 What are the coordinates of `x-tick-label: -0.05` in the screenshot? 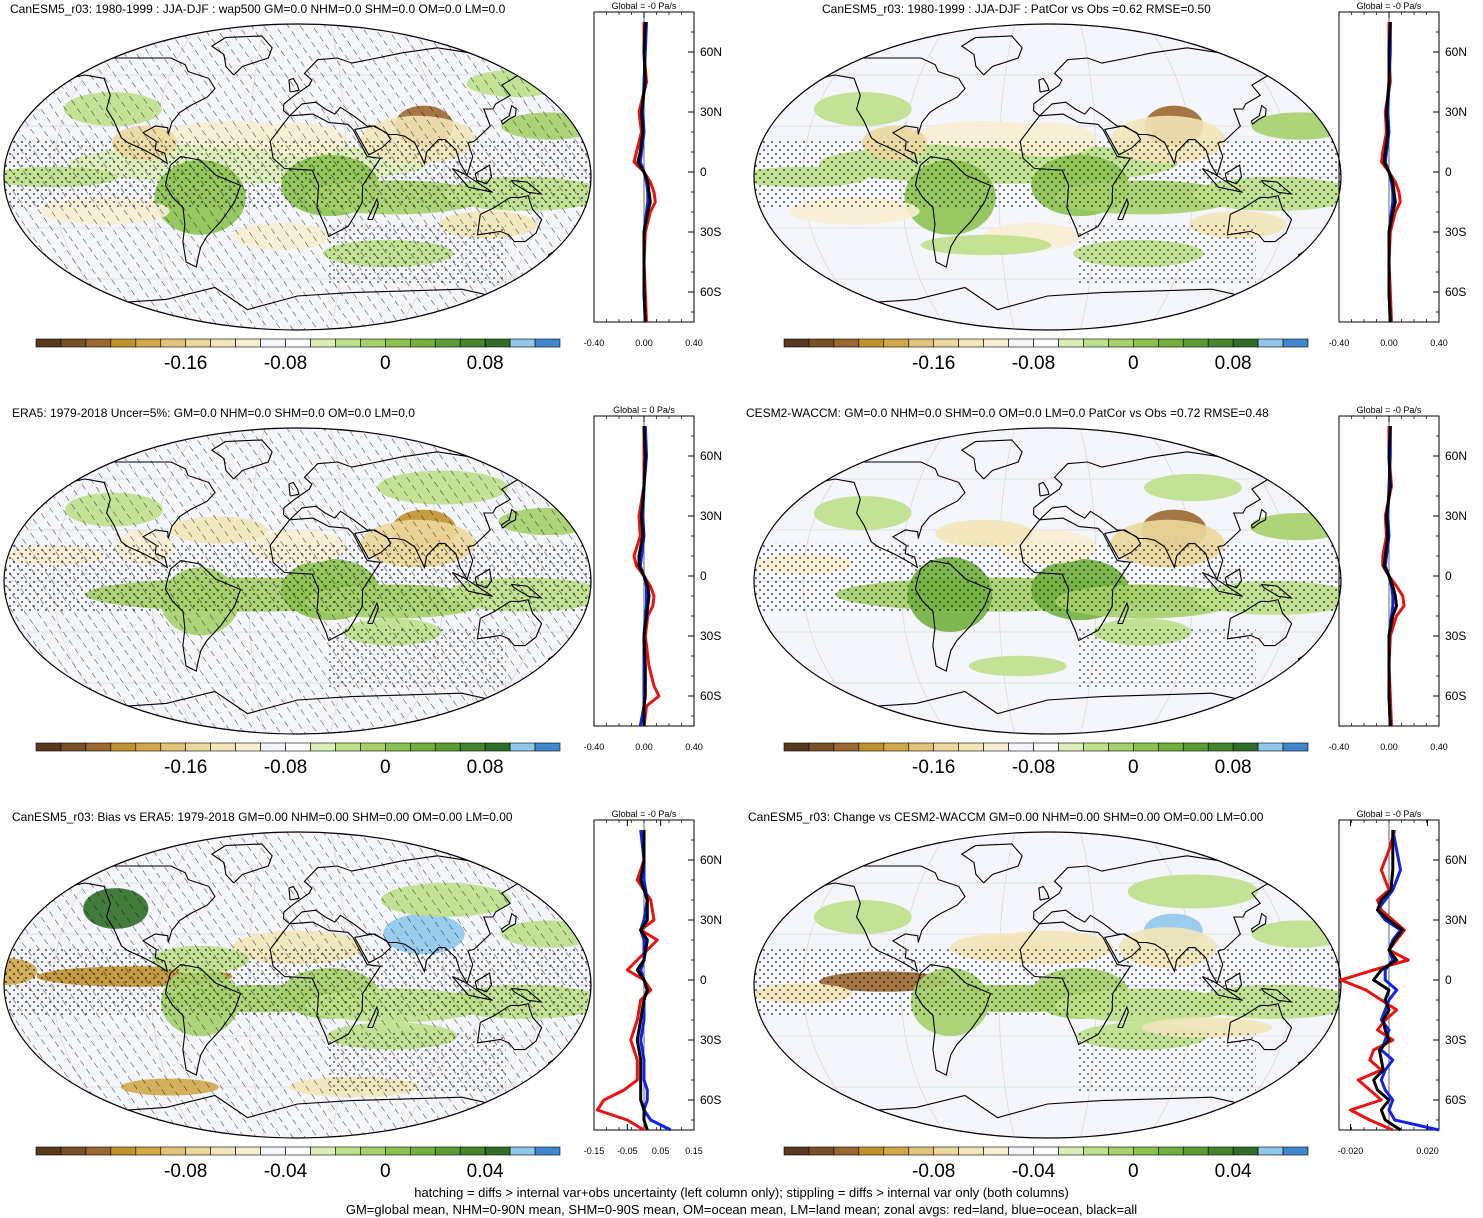 It's located at (627, 1151).